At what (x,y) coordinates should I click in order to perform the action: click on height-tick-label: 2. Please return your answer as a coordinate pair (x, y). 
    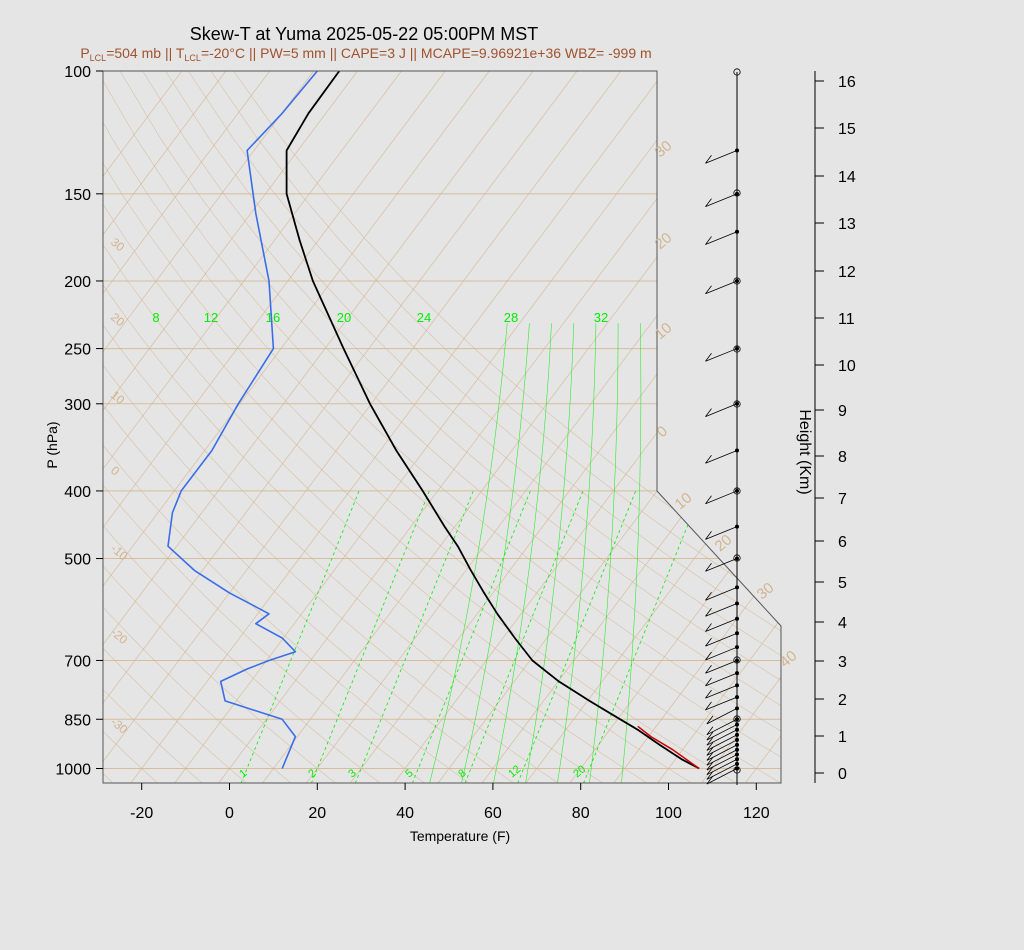
    Looking at the image, I should click on (842, 700).